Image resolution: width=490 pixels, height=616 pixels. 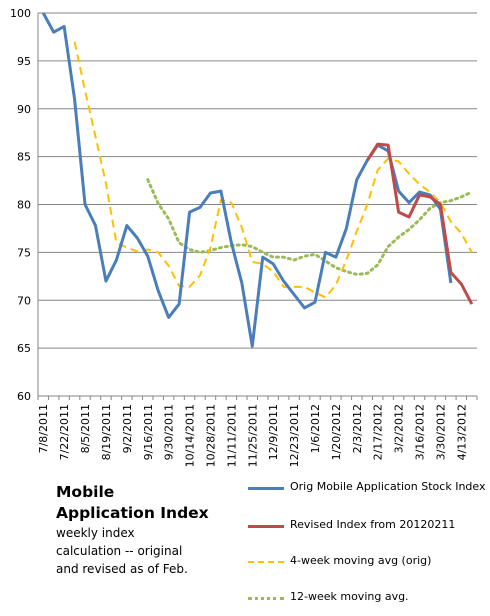 What do you see at coordinates (315, 428) in the screenshot?
I see `x-tick-label-1-6-2012: 1/6/2012` at bounding box center [315, 428].